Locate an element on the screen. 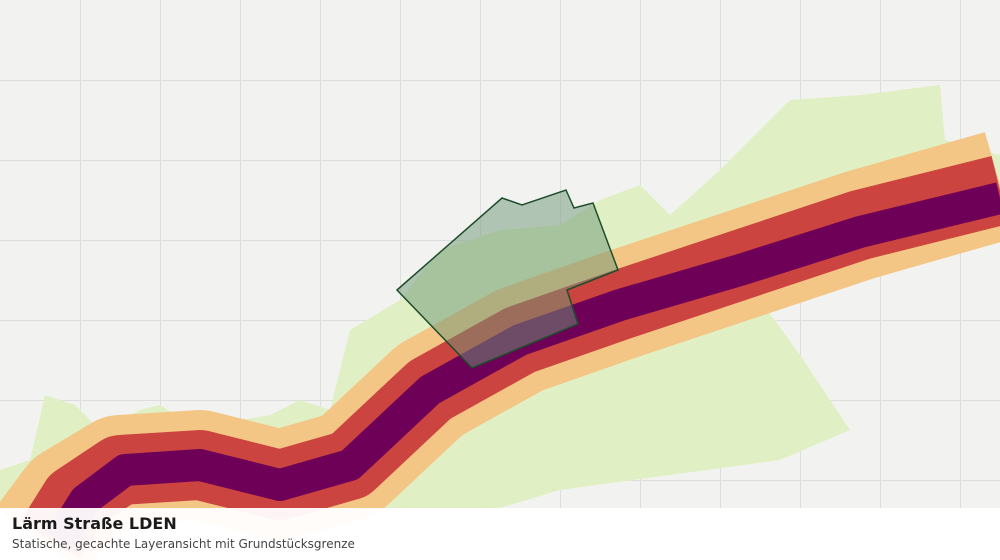 The width and height of the screenshot is (1000, 560). parcel-boundary is located at coordinates (507, 279).